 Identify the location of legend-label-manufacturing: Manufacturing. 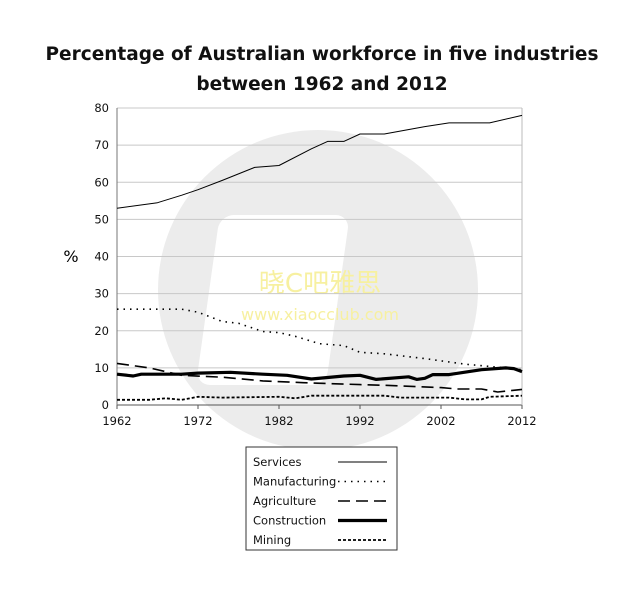
(294, 482).